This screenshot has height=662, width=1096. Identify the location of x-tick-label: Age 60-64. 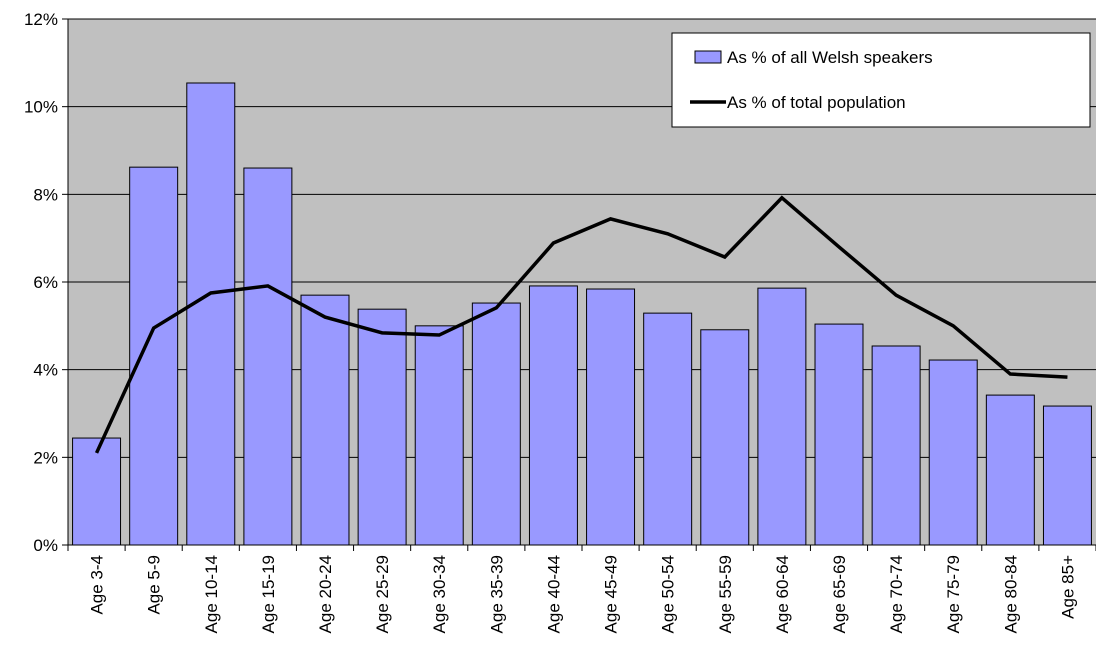
(782, 594).